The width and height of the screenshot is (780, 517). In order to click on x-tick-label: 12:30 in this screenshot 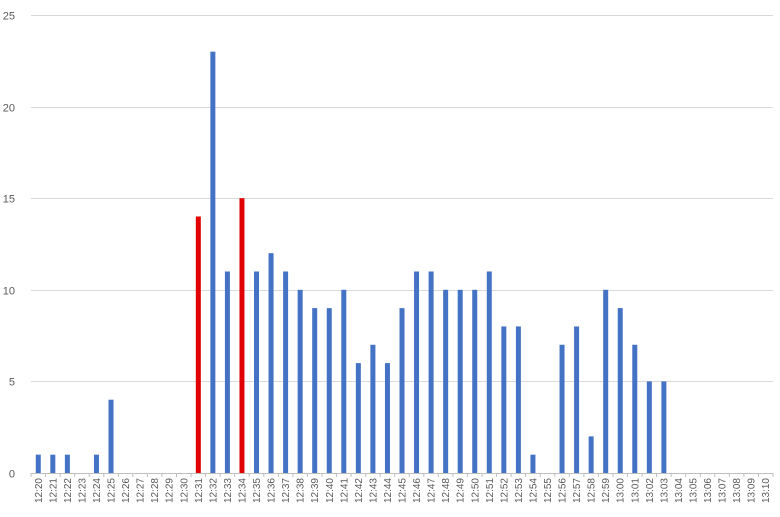, I will do `click(184, 490)`.